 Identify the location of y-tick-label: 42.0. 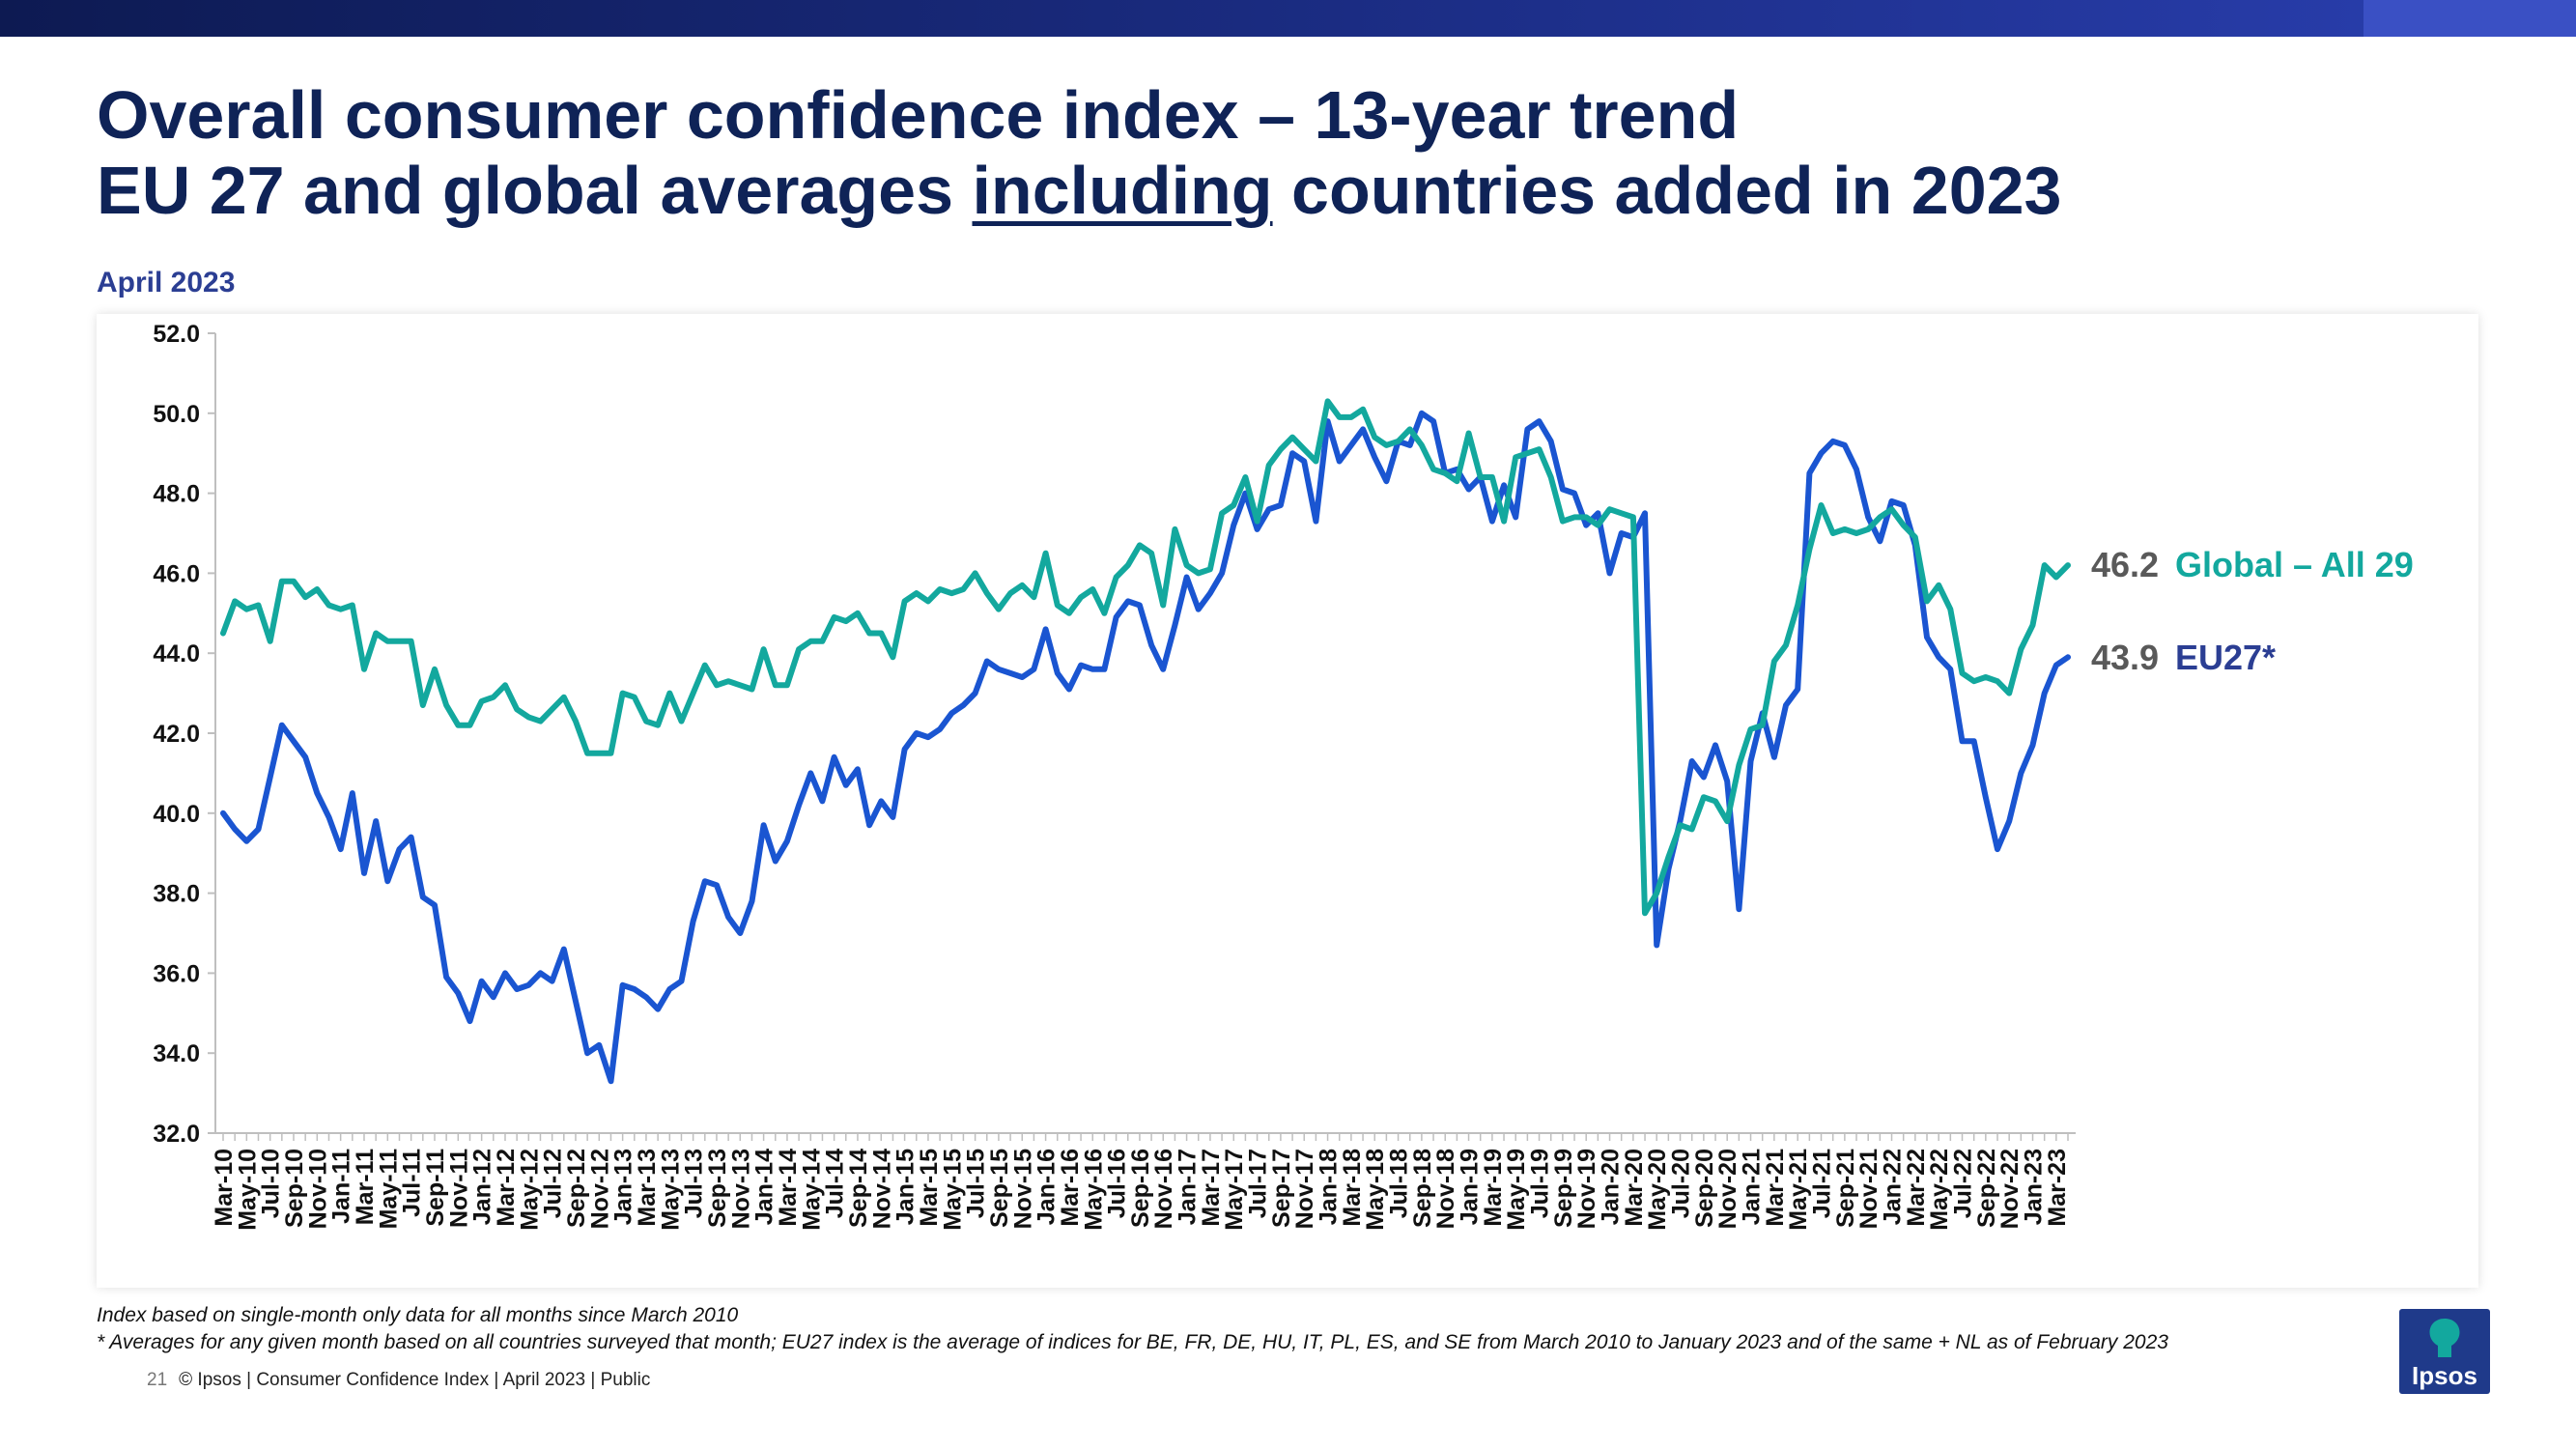
(176, 734).